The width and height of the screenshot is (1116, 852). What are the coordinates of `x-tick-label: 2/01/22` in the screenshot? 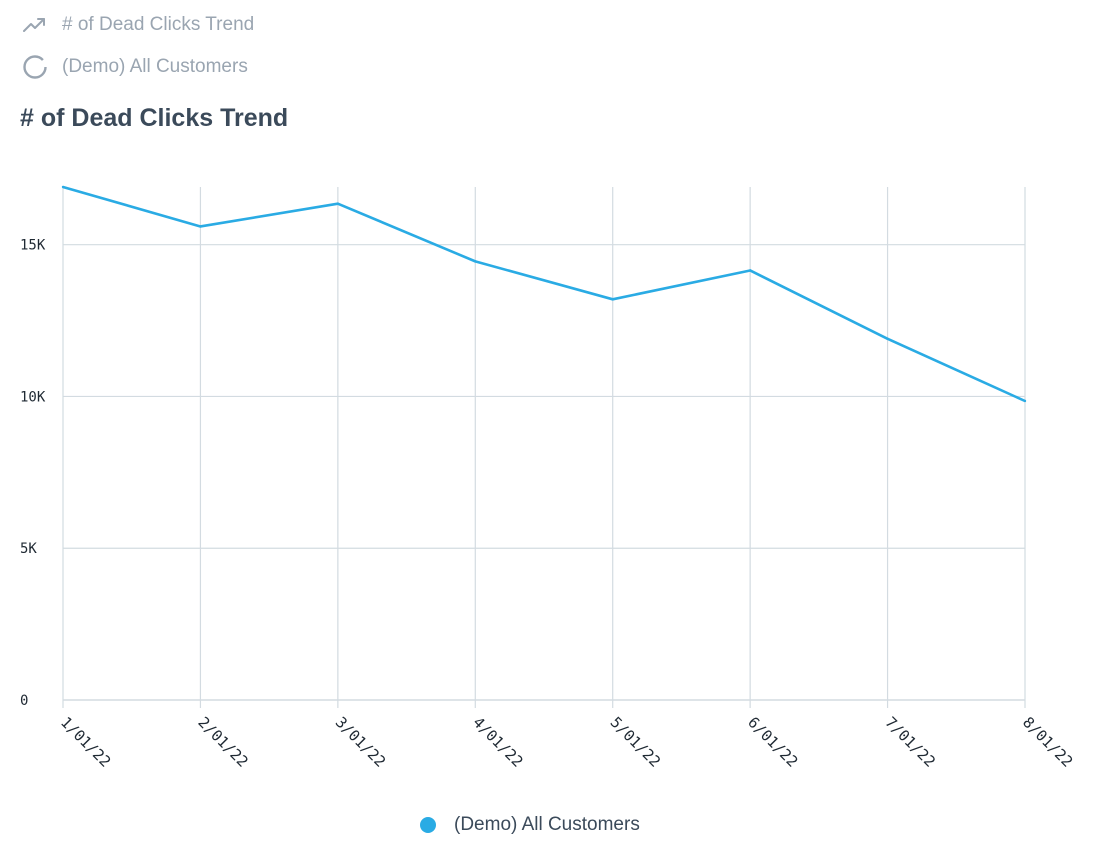 It's located at (222, 741).